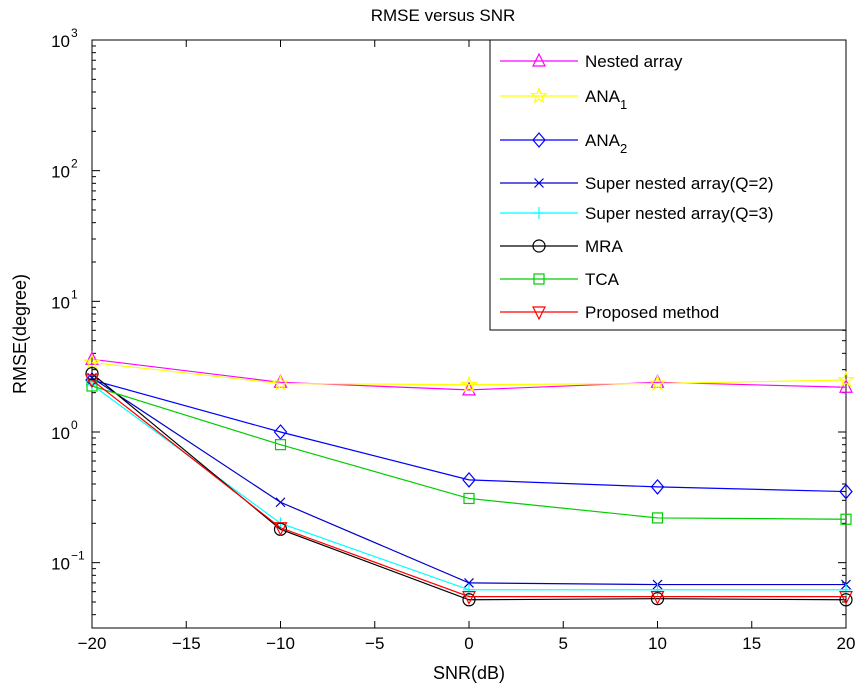  I want to click on x-tick-label: −15, so click(186, 643).